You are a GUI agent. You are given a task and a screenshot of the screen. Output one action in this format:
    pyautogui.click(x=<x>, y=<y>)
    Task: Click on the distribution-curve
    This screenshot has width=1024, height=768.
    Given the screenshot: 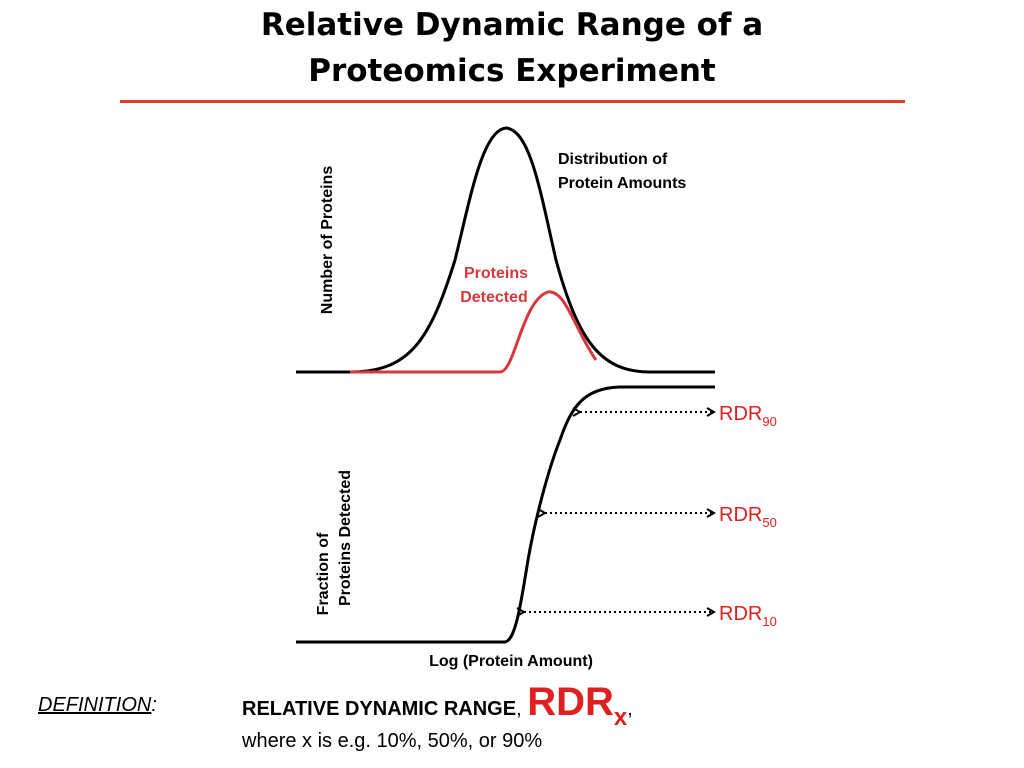 What is the action you would take?
    pyautogui.click(x=505, y=250)
    